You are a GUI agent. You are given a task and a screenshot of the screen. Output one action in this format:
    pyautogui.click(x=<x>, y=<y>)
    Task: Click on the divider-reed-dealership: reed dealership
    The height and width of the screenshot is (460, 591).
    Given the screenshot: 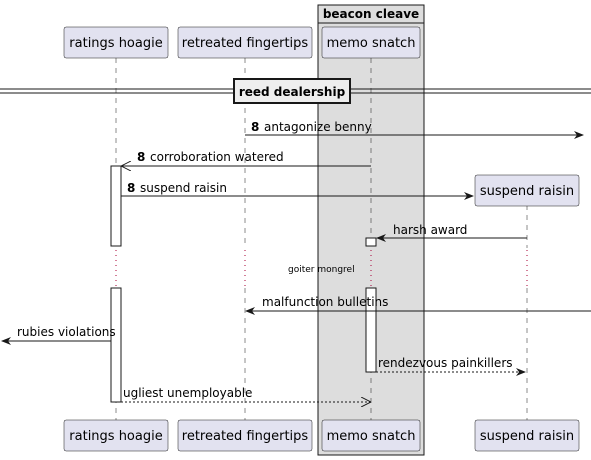 What is the action you would take?
    pyautogui.click(x=295, y=91)
    